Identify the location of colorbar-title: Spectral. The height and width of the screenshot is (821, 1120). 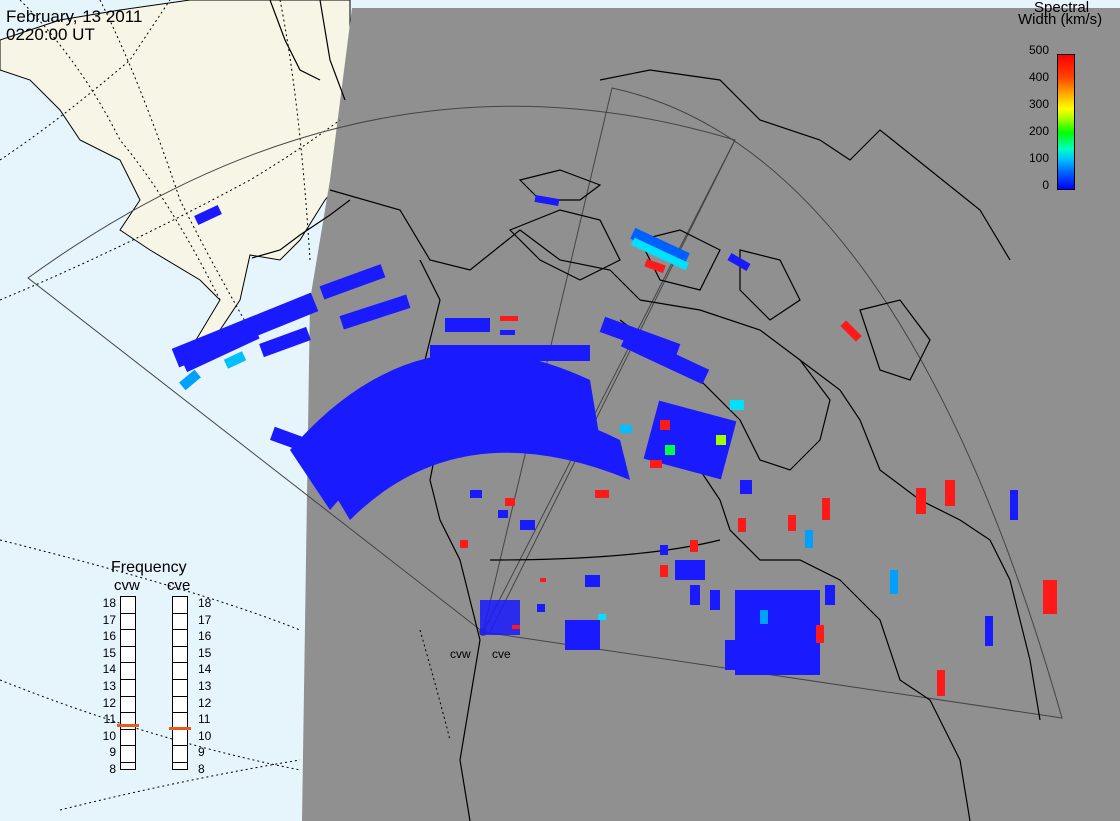
(1062, 8).